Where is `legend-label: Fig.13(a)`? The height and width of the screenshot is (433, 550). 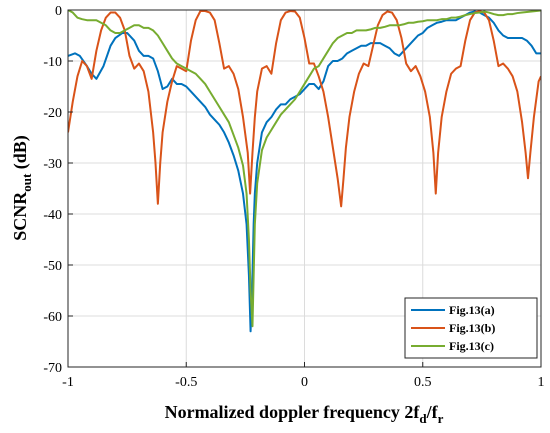 legend-label: Fig.13(a) is located at coordinates (472, 310).